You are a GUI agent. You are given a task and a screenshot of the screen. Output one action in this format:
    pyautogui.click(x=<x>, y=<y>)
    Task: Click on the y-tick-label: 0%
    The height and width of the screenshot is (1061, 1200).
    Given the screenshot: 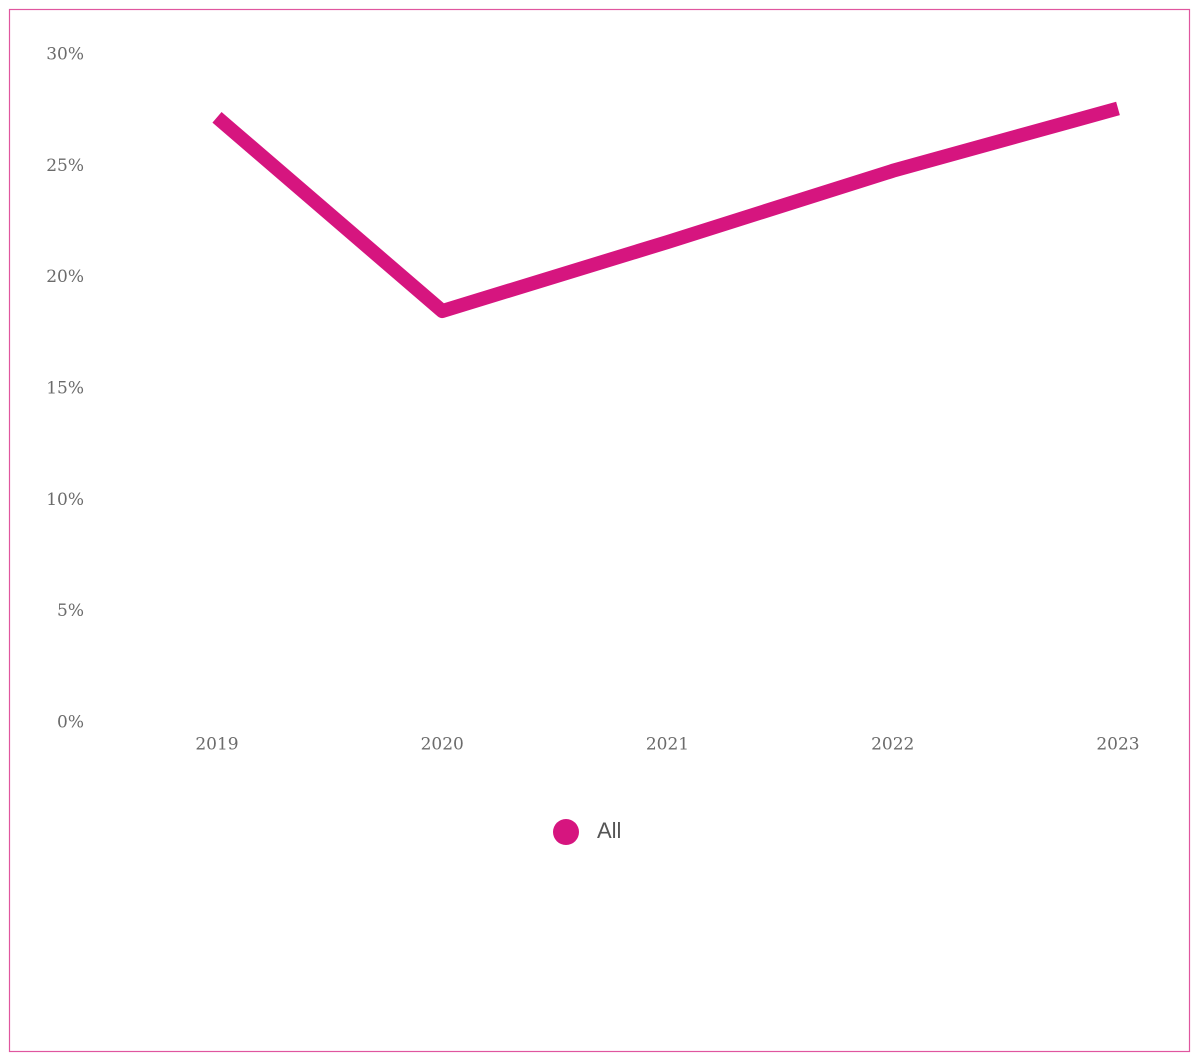 What is the action you would take?
    pyautogui.click(x=70, y=723)
    